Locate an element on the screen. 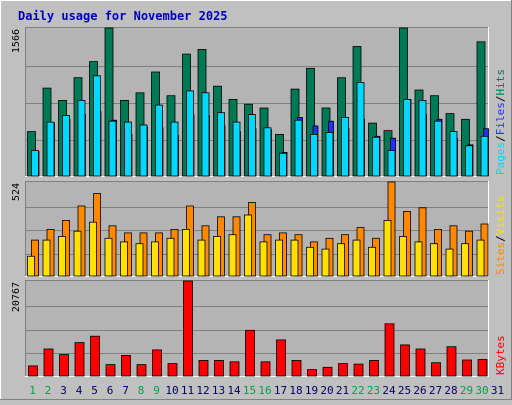 This screenshot has height=405, width=512. day-label-20: 20 is located at coordinates (326, 390).